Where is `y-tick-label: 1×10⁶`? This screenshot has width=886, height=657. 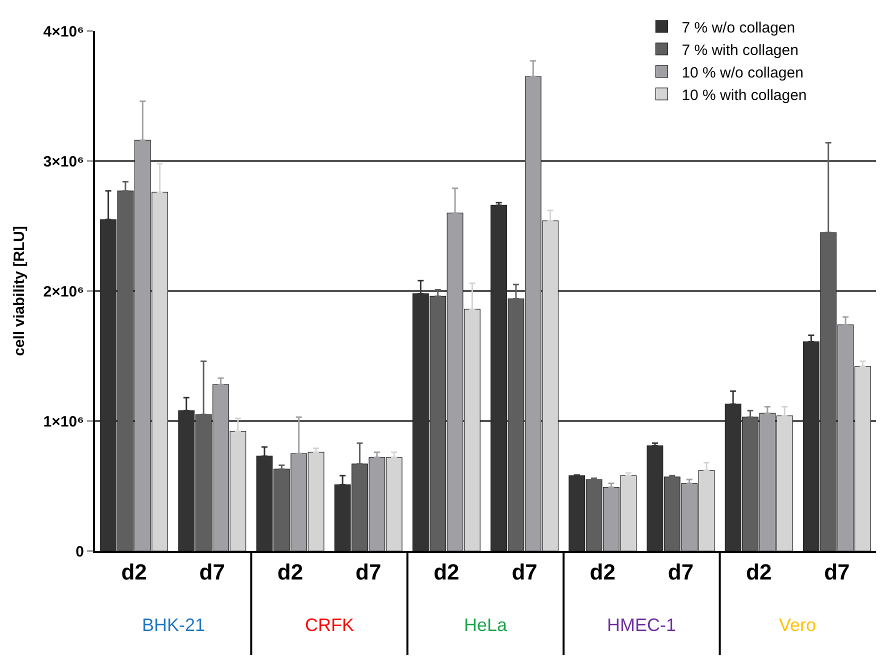 y-tick-label: 1×10⁶ is located at coordinates (63, 421).